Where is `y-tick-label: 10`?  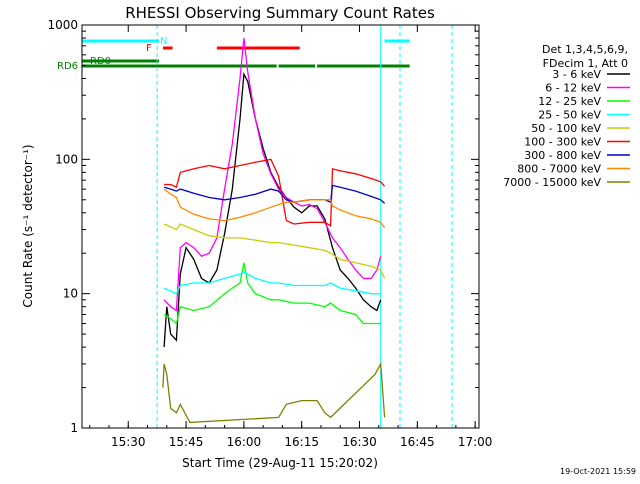 y-tick-label: 10 is located at coordinates (70, 294).